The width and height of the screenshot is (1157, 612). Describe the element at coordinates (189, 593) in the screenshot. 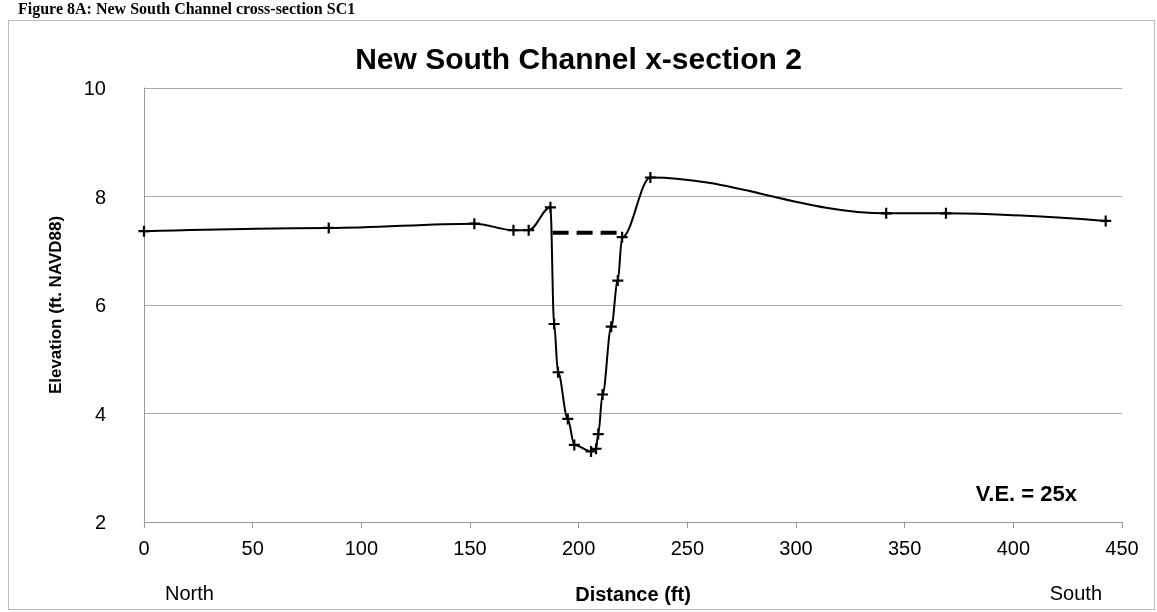

I see `text: North` at that location.